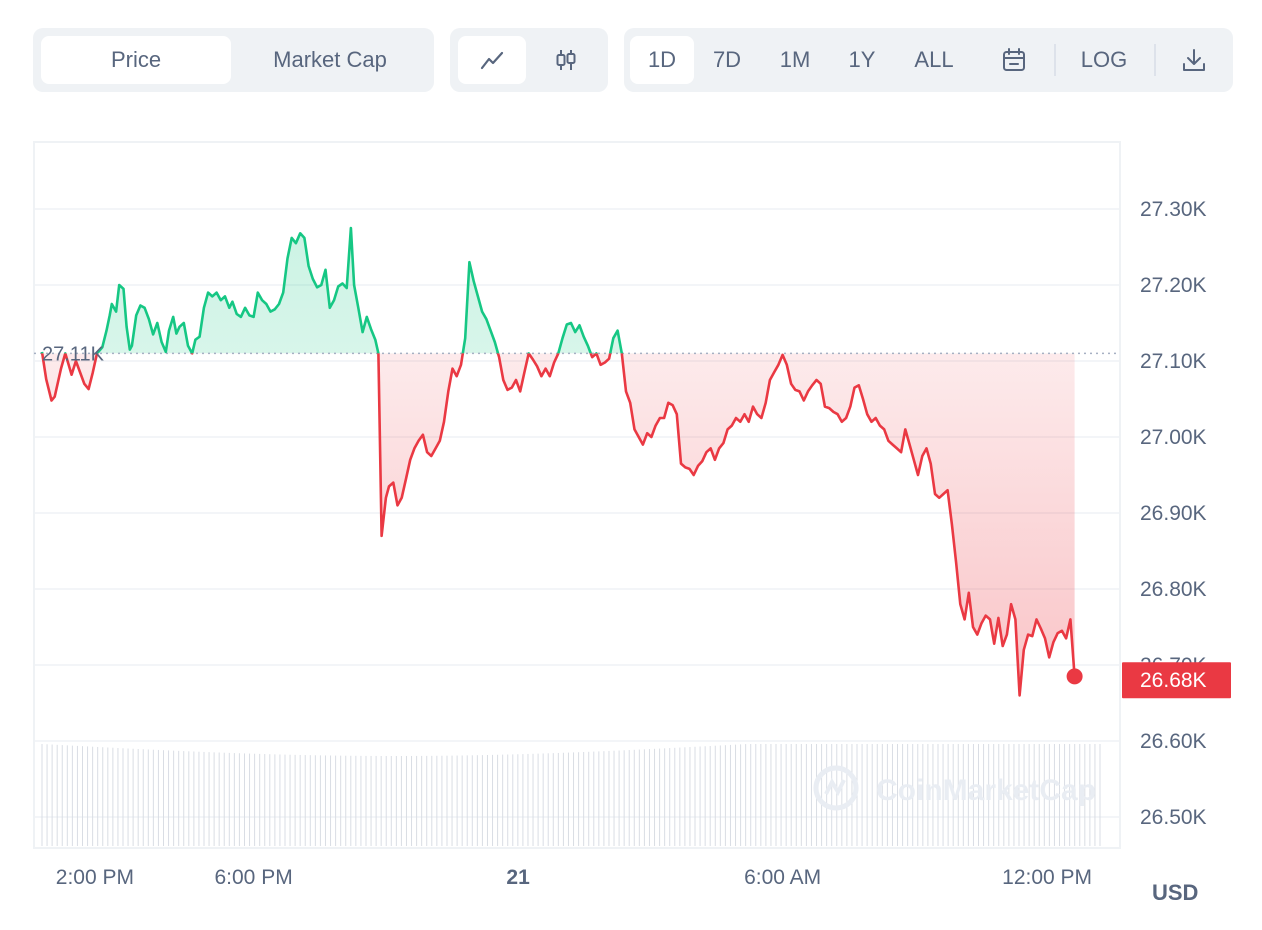  I want to click on y-axis-label: 27.00K, so click(1173, 437).